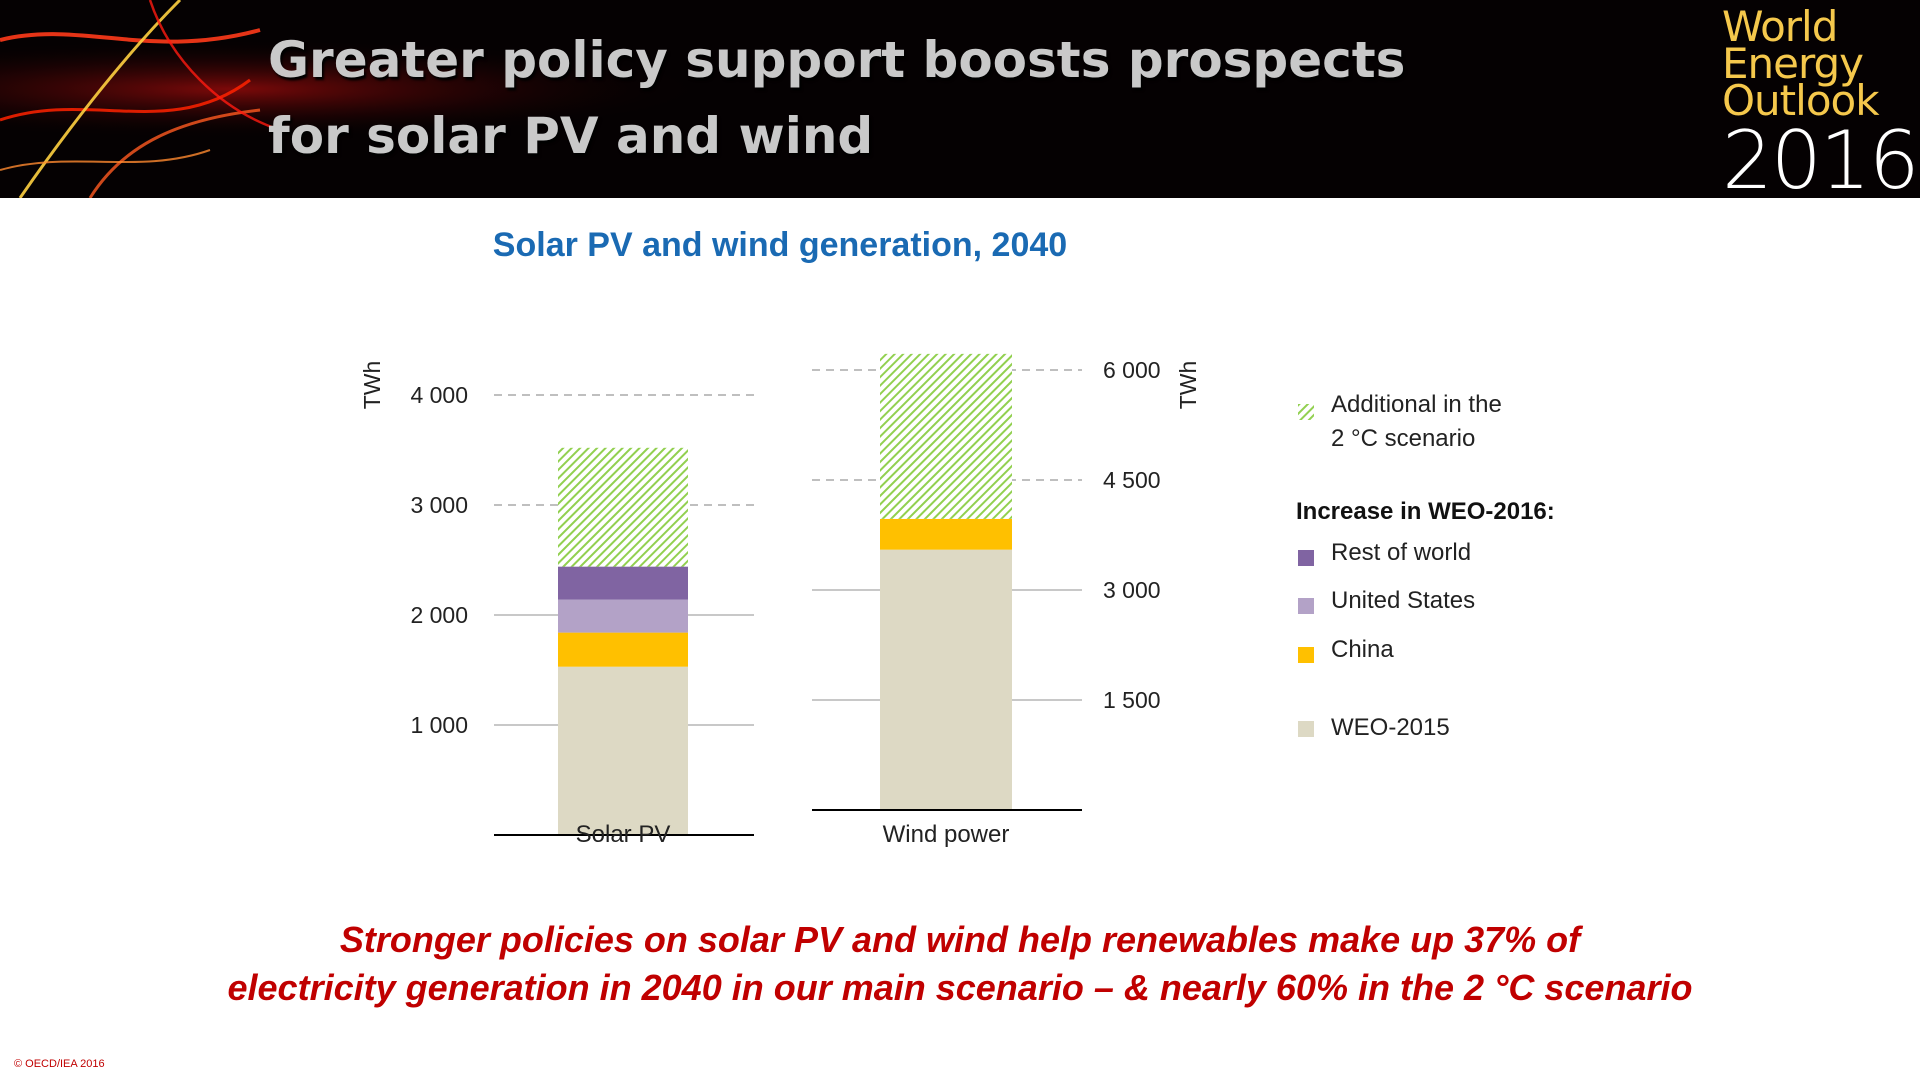 This screenshot has height=1080, width=1920. Describe the element at coordinates (1132, 480) in the screenshot. I see `y-tick-label: 4 500` at that location.